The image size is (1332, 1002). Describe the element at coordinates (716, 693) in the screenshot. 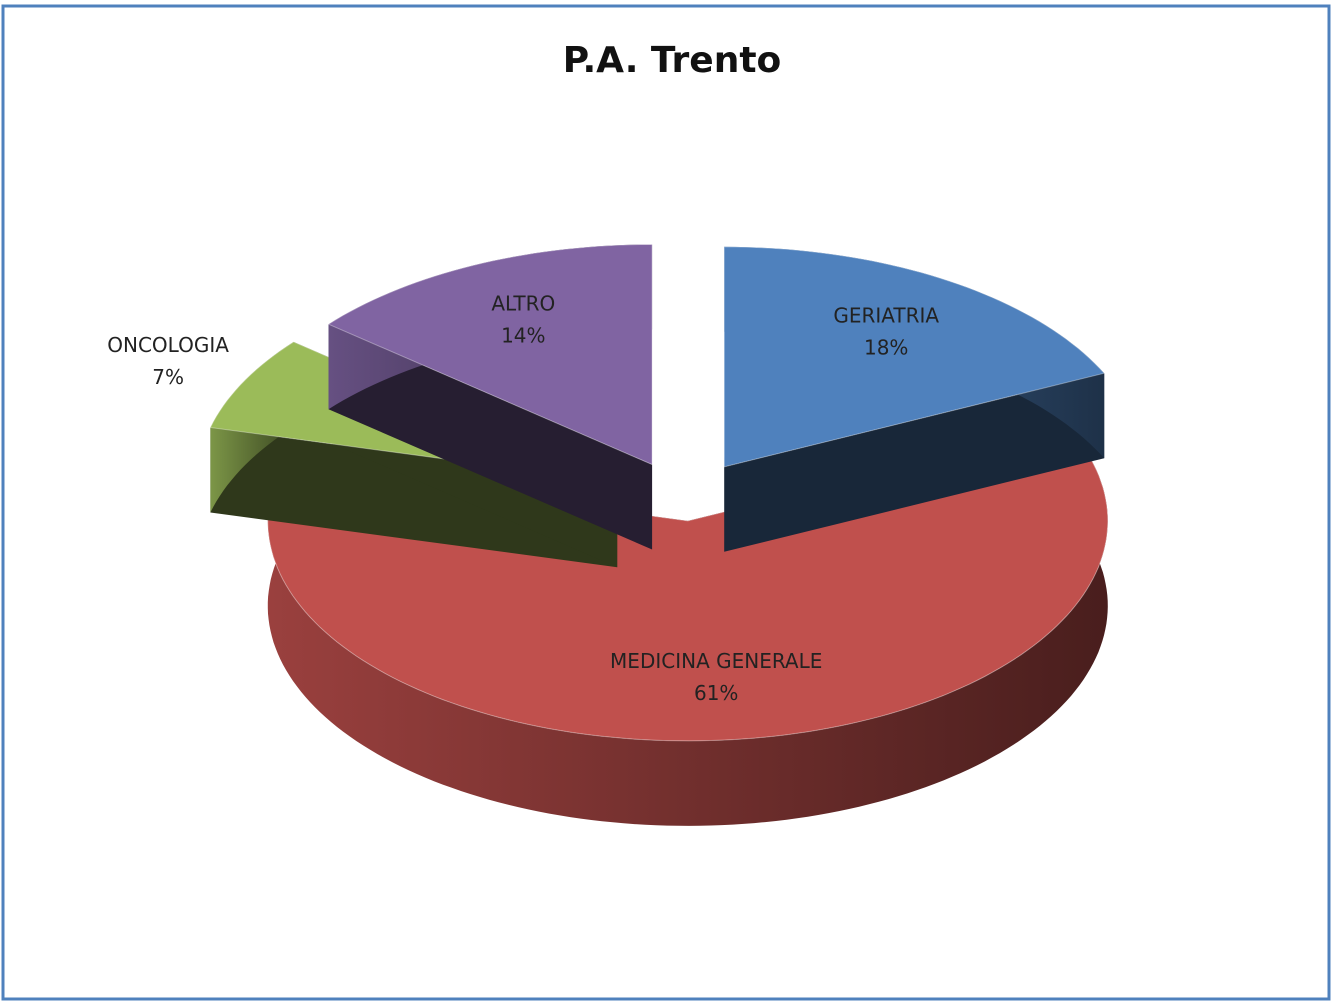

I see `value-label: 61%` at that location.